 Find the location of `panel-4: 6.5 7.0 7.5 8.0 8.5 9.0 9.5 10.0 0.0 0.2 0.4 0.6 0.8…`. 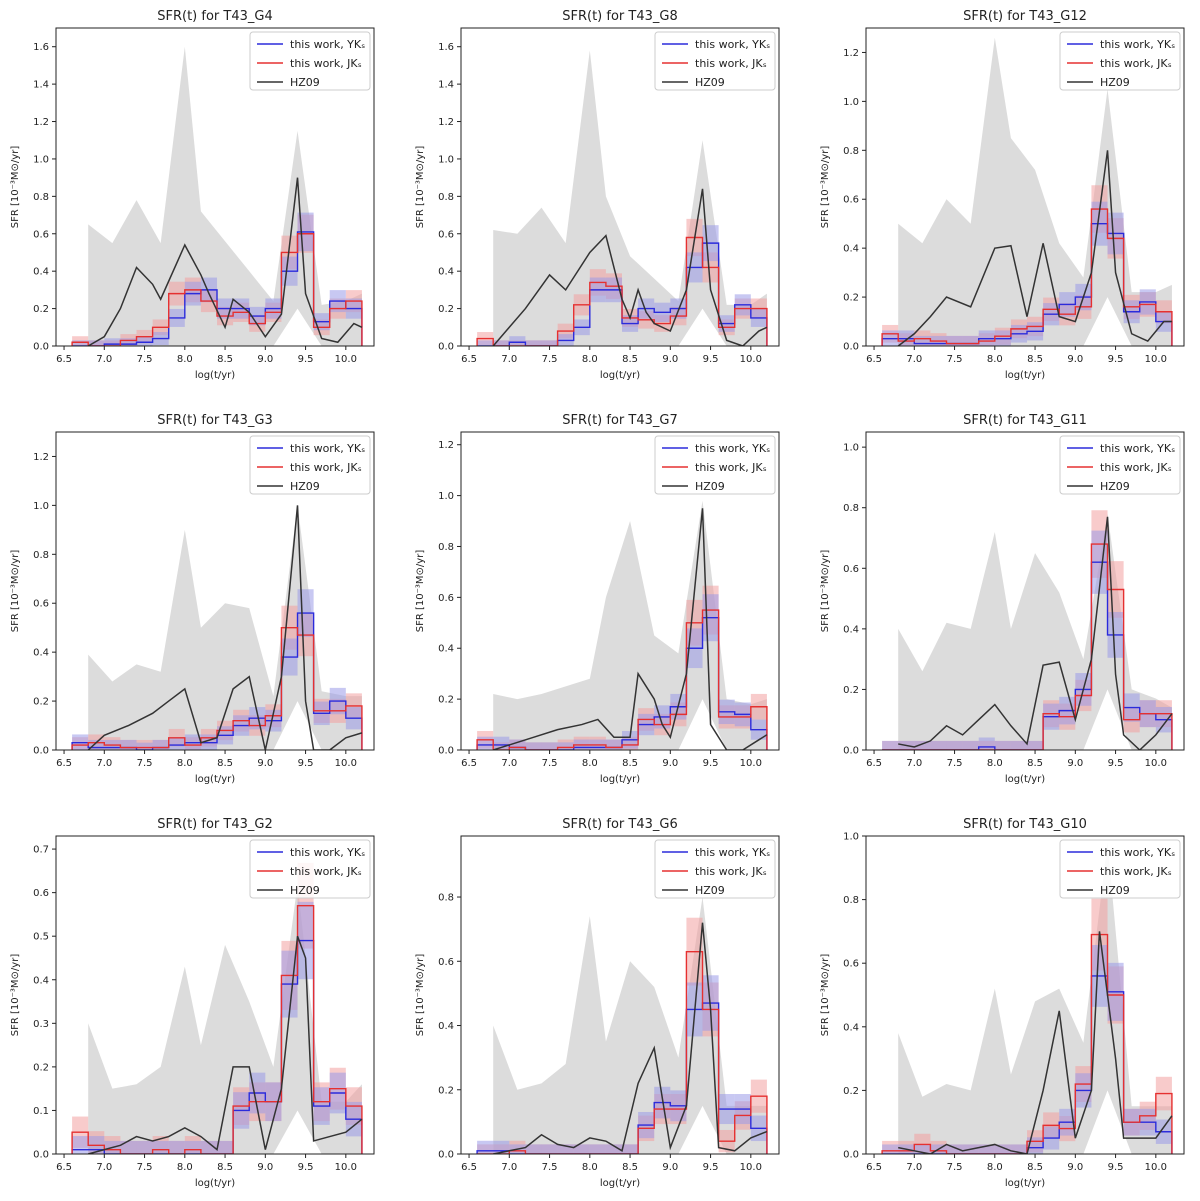

panel-4: 6.5 7.0 7.5 8.0 8.5 9.0 9.5 10.0 0.0 0.2 0.4 0.6 0.8… is located at coordinates (192, 599).